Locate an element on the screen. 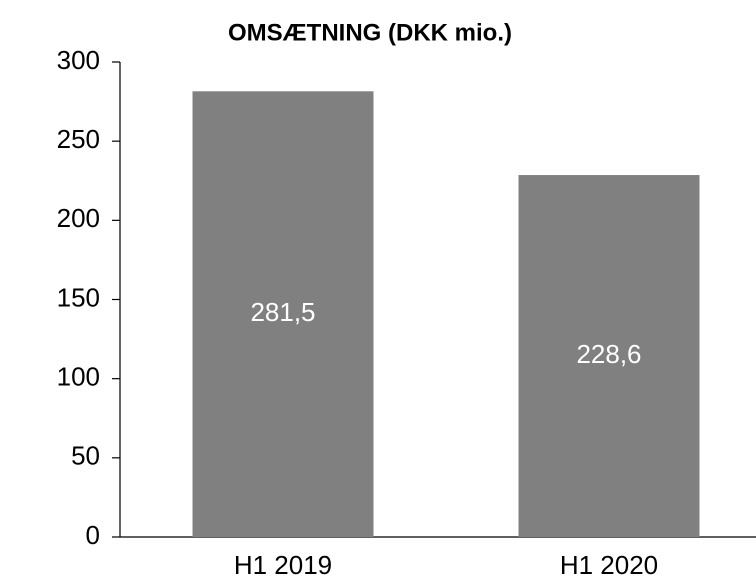 The image size is (756, 582). y-tick-label: 50 is located at coordinates (85, 456).